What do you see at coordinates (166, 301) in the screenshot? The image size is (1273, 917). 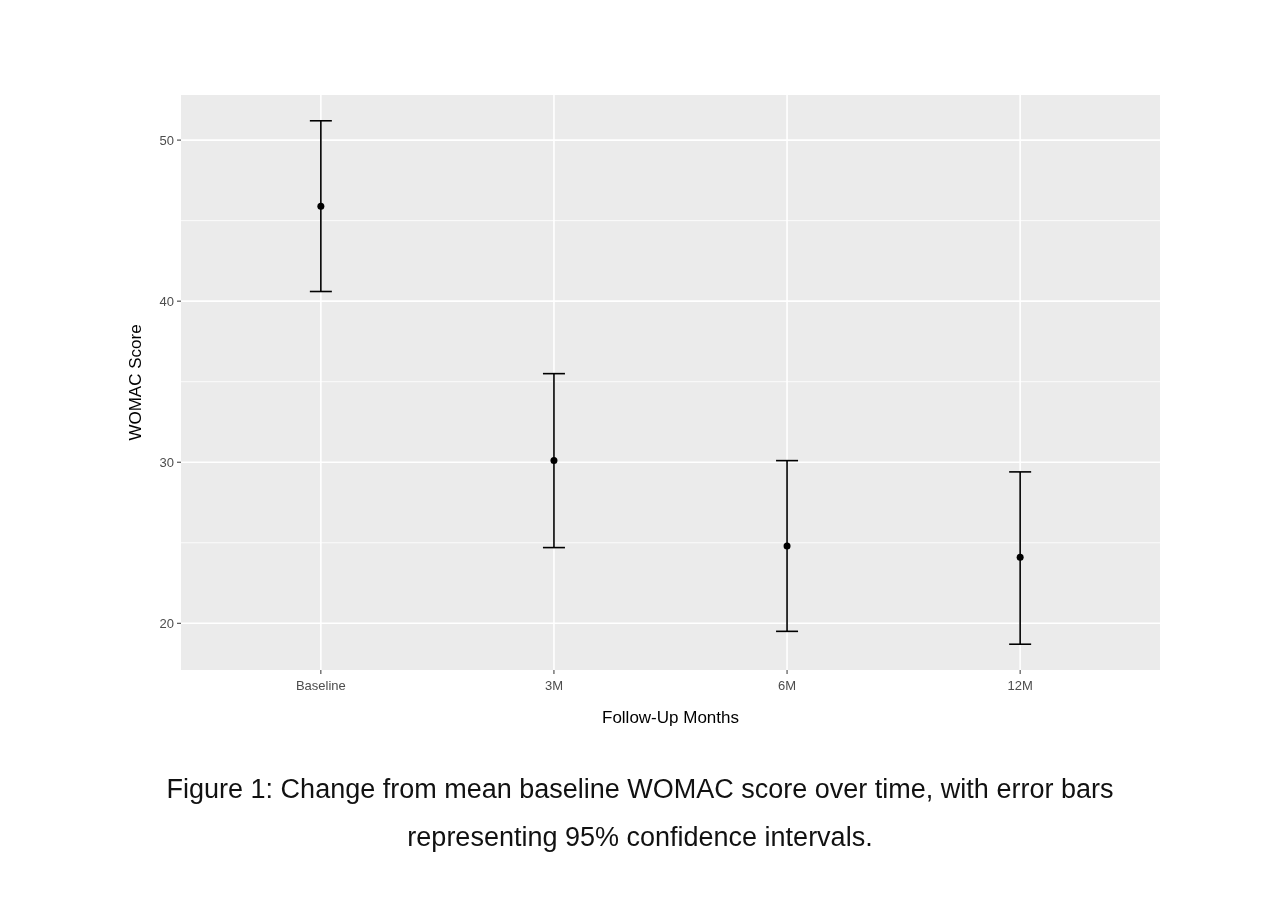 I see `y-tick-label: 40` at bounding box center [166, 301].